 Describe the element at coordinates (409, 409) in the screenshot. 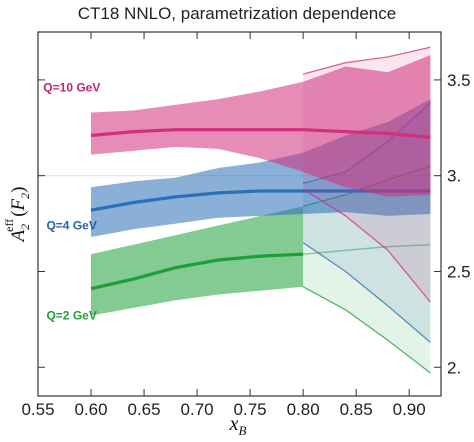

I see `x-tick-label: 0.90` at that location.